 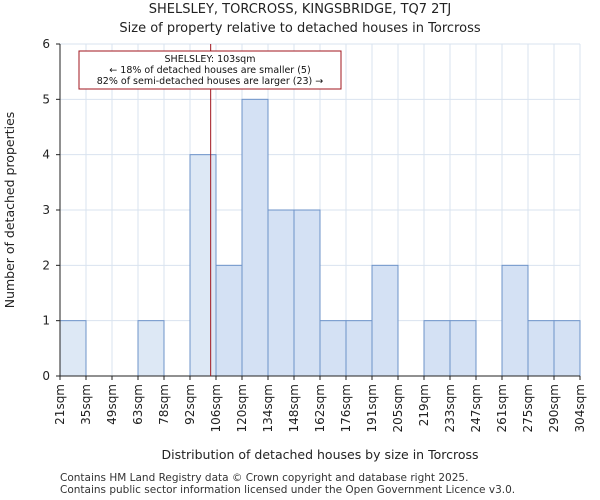 What do you see at coordinates (398, 408) in the screenshot?
I see `x-tick-label: 205sqm` at bounding box center [398, 408].